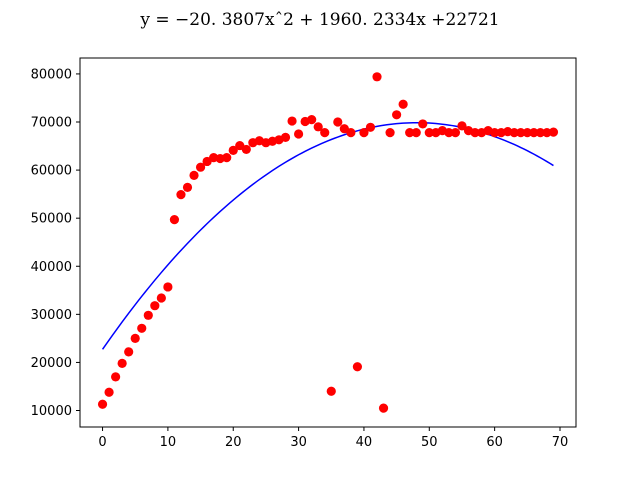 The height and width of the screenshot is (480, 640). Describe the element at coordinates (233, 442) in the screenshot. I see `x-tick-label: 20` at that location.